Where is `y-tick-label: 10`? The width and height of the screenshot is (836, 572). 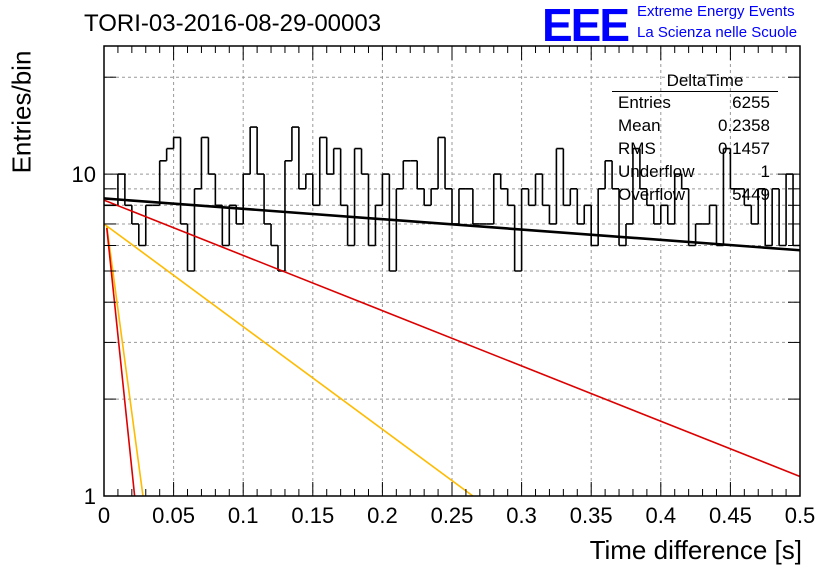
y-tick-label: 10 is located at coordinates (84, 174).